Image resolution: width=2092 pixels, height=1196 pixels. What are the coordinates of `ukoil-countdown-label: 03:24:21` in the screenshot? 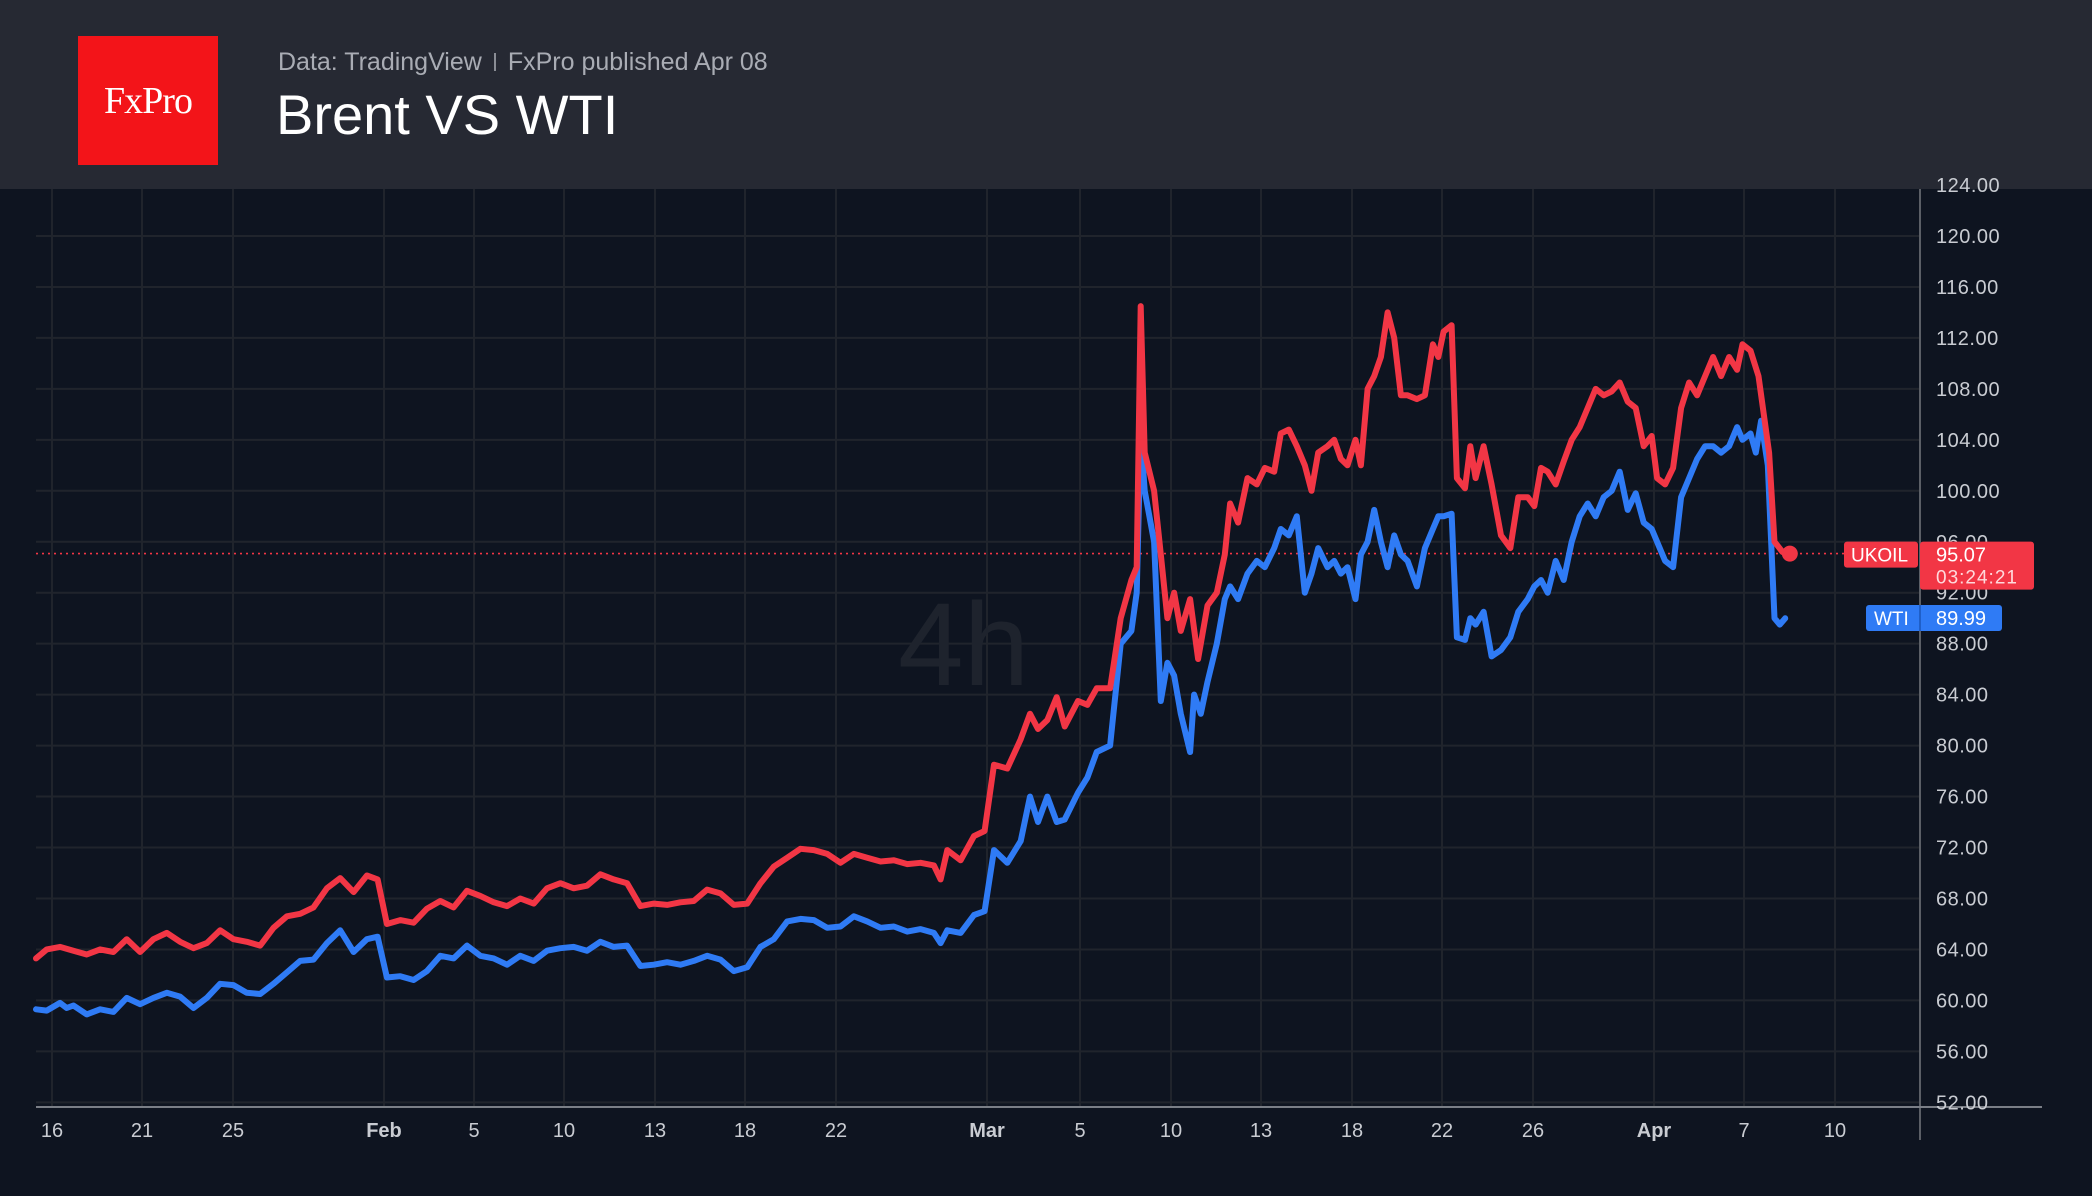 It's located at (1977, 578).